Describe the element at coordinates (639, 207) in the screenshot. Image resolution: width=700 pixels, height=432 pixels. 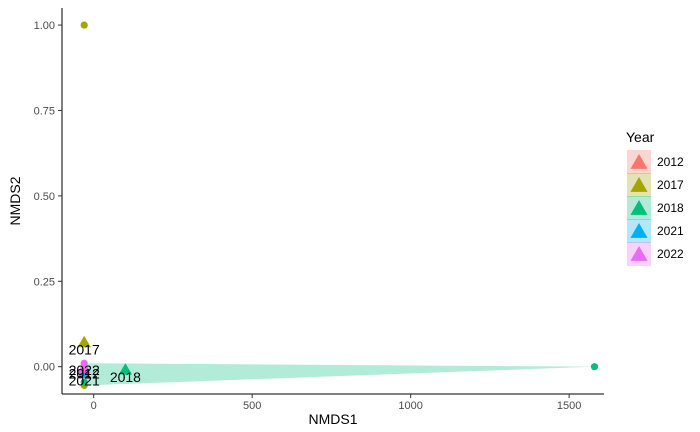
I see `legend-symbol-2018` at that location.